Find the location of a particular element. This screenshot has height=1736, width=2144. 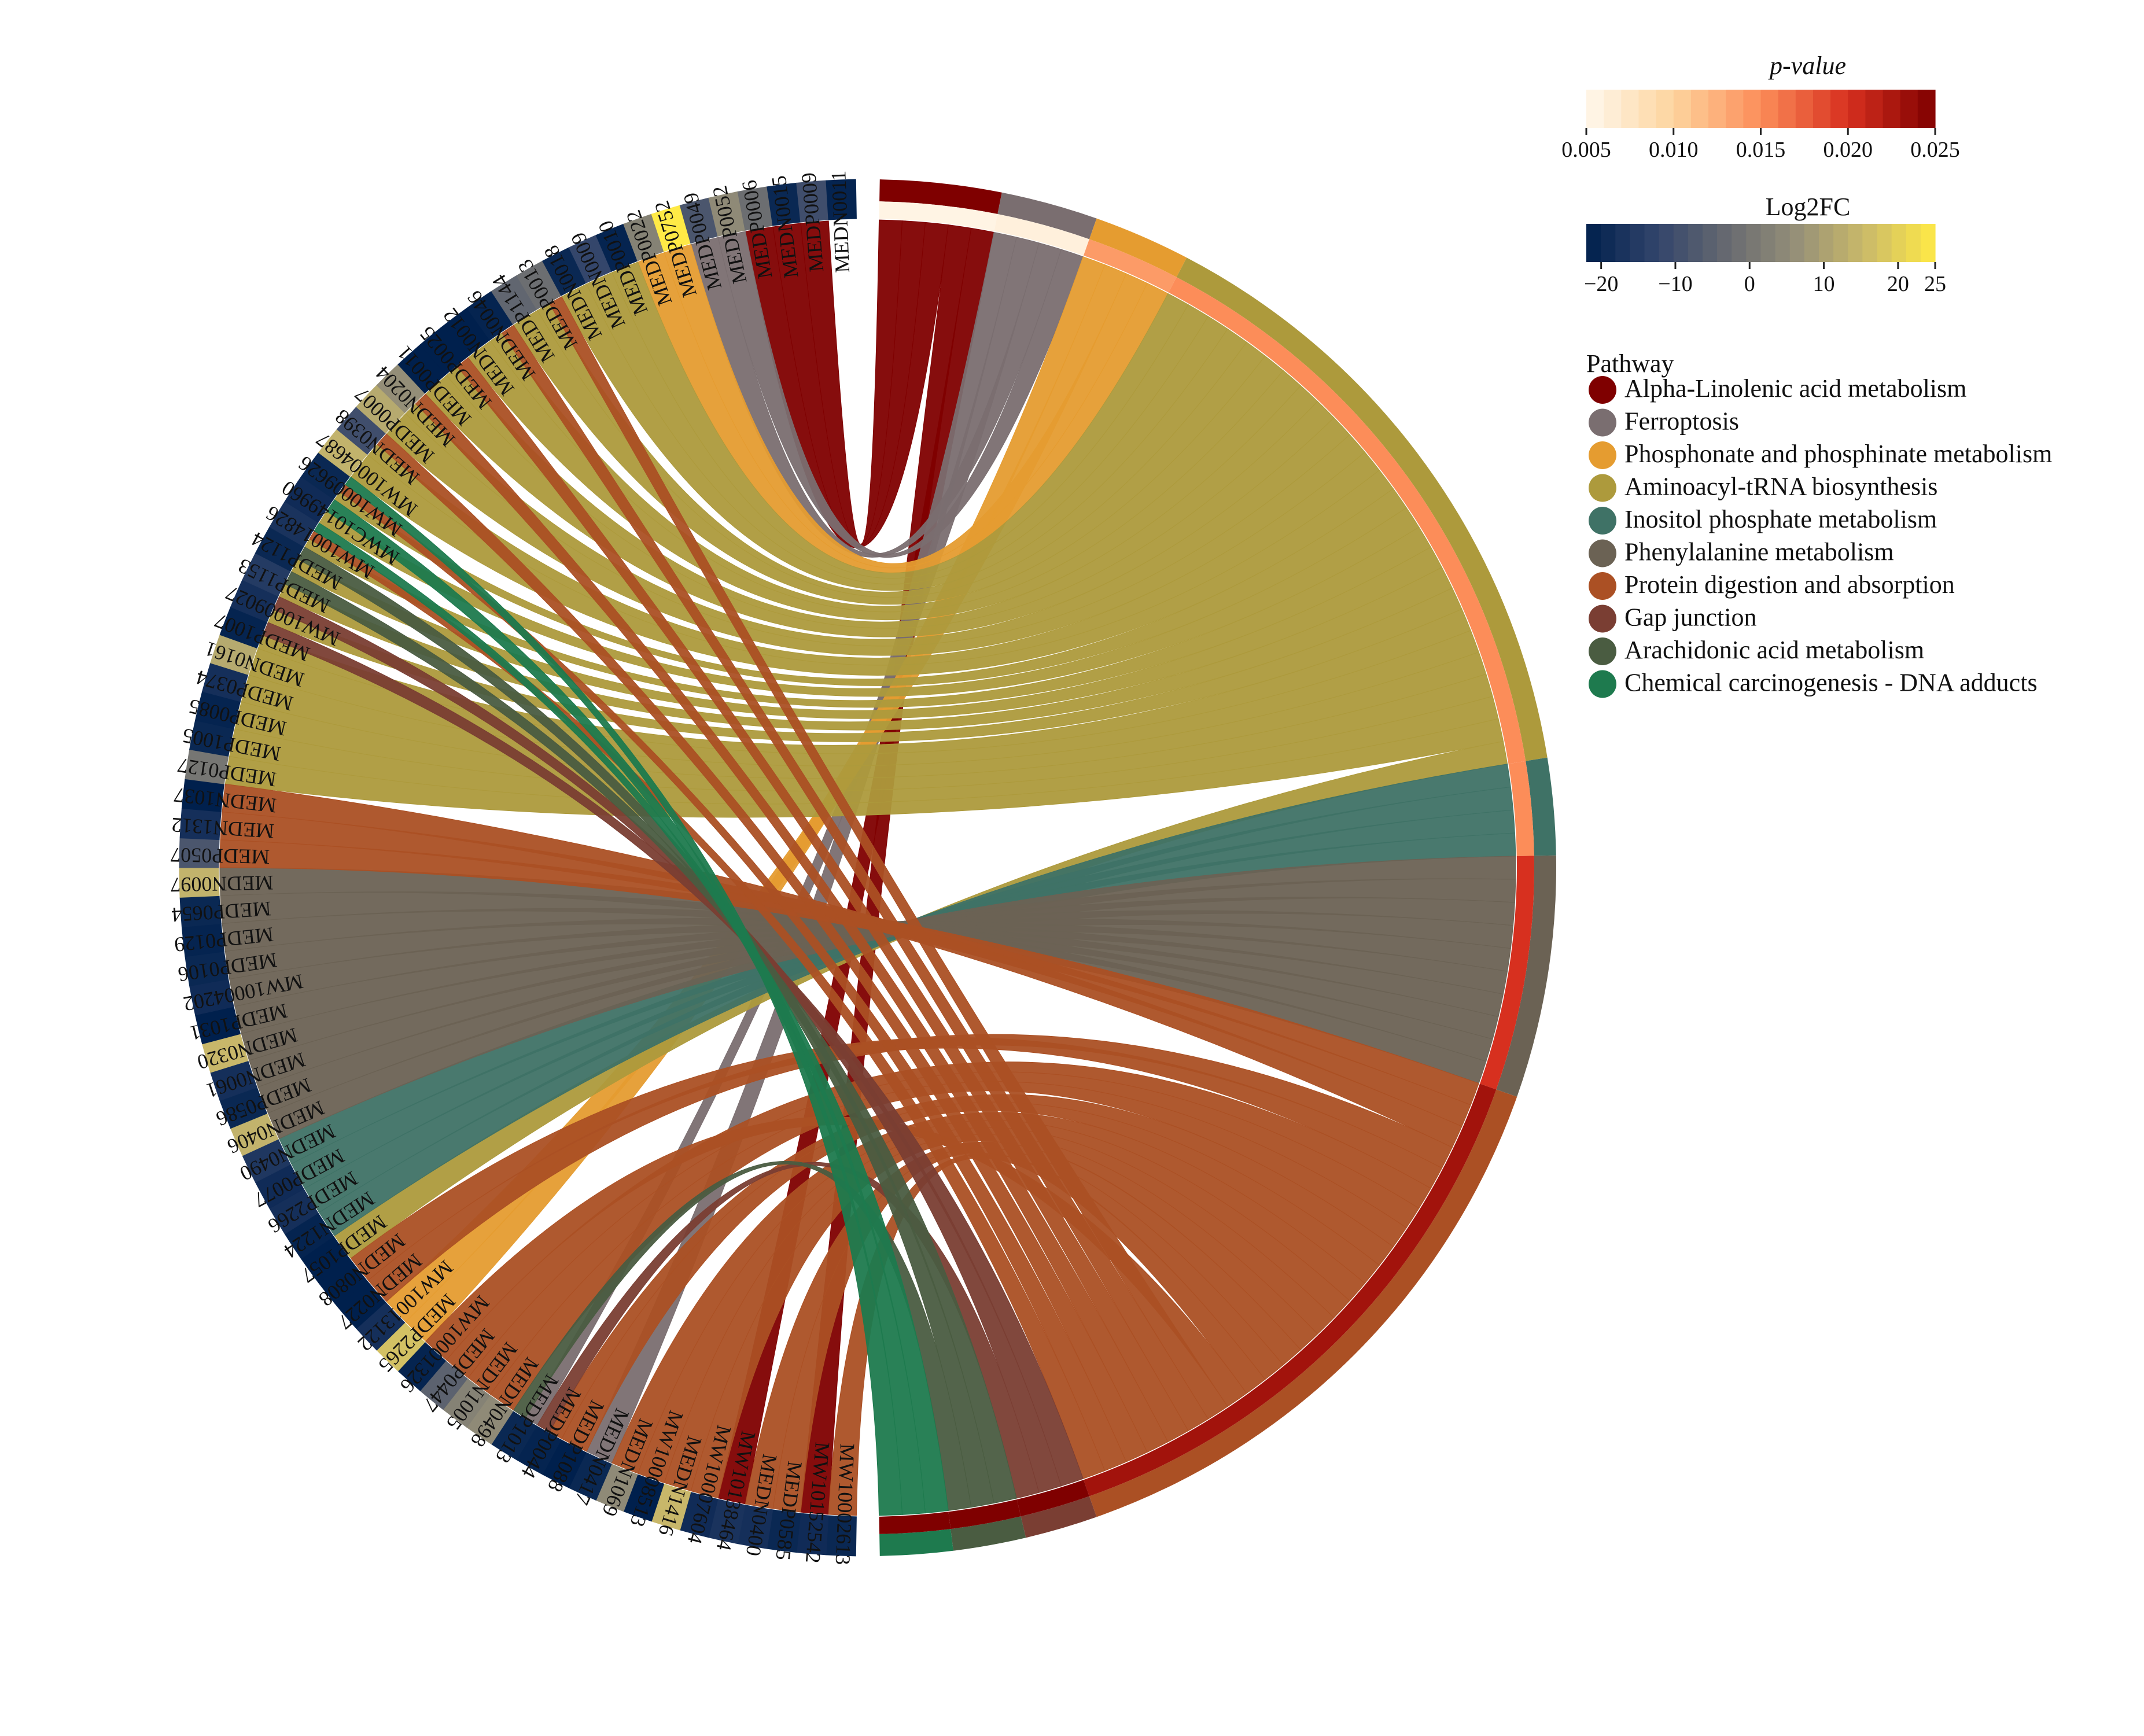

legend-label: Aminoacyl-tRNA biosynthesis is located at coordinates (1781, 487).